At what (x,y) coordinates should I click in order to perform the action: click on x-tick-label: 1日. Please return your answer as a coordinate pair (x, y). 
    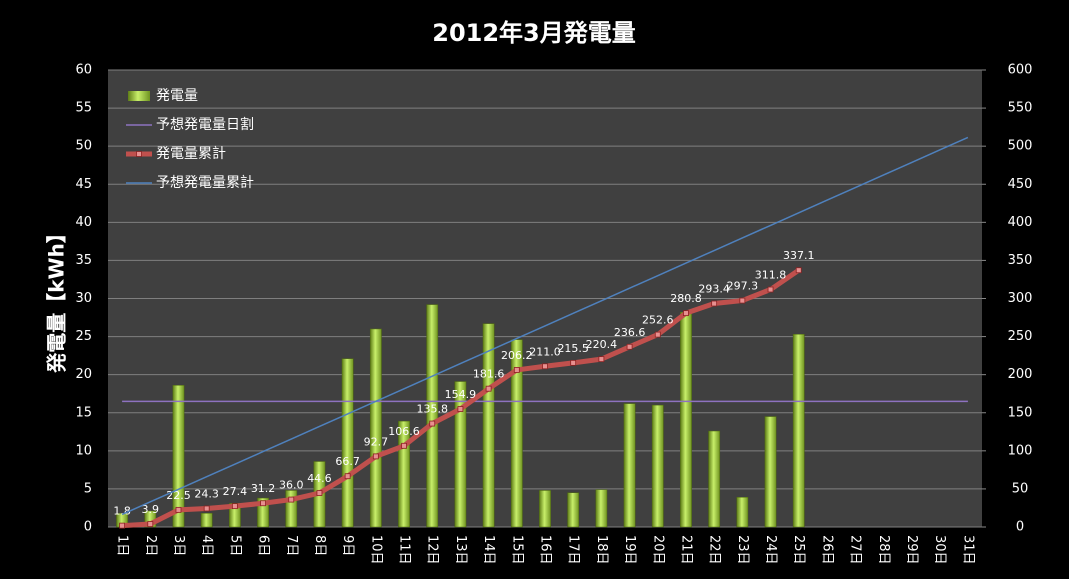
    Looking at the image, I should click on (122, 545).